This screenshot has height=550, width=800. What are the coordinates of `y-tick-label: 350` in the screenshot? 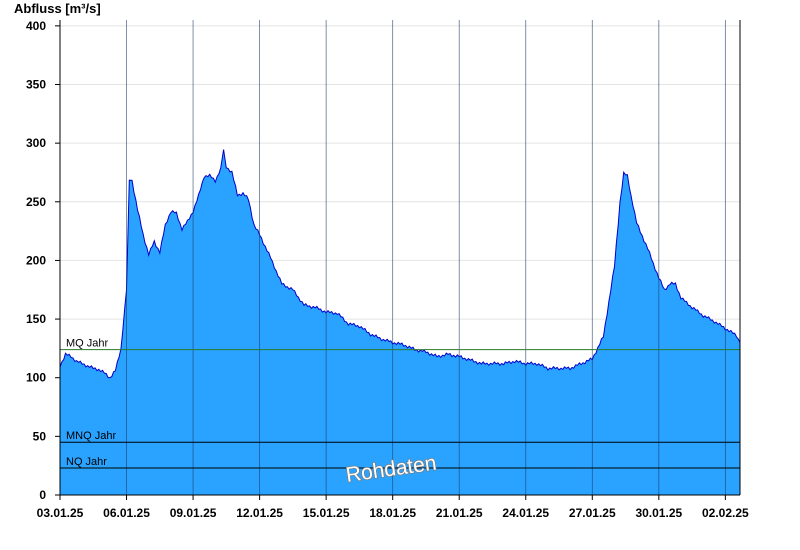 It's located at (36, 85).